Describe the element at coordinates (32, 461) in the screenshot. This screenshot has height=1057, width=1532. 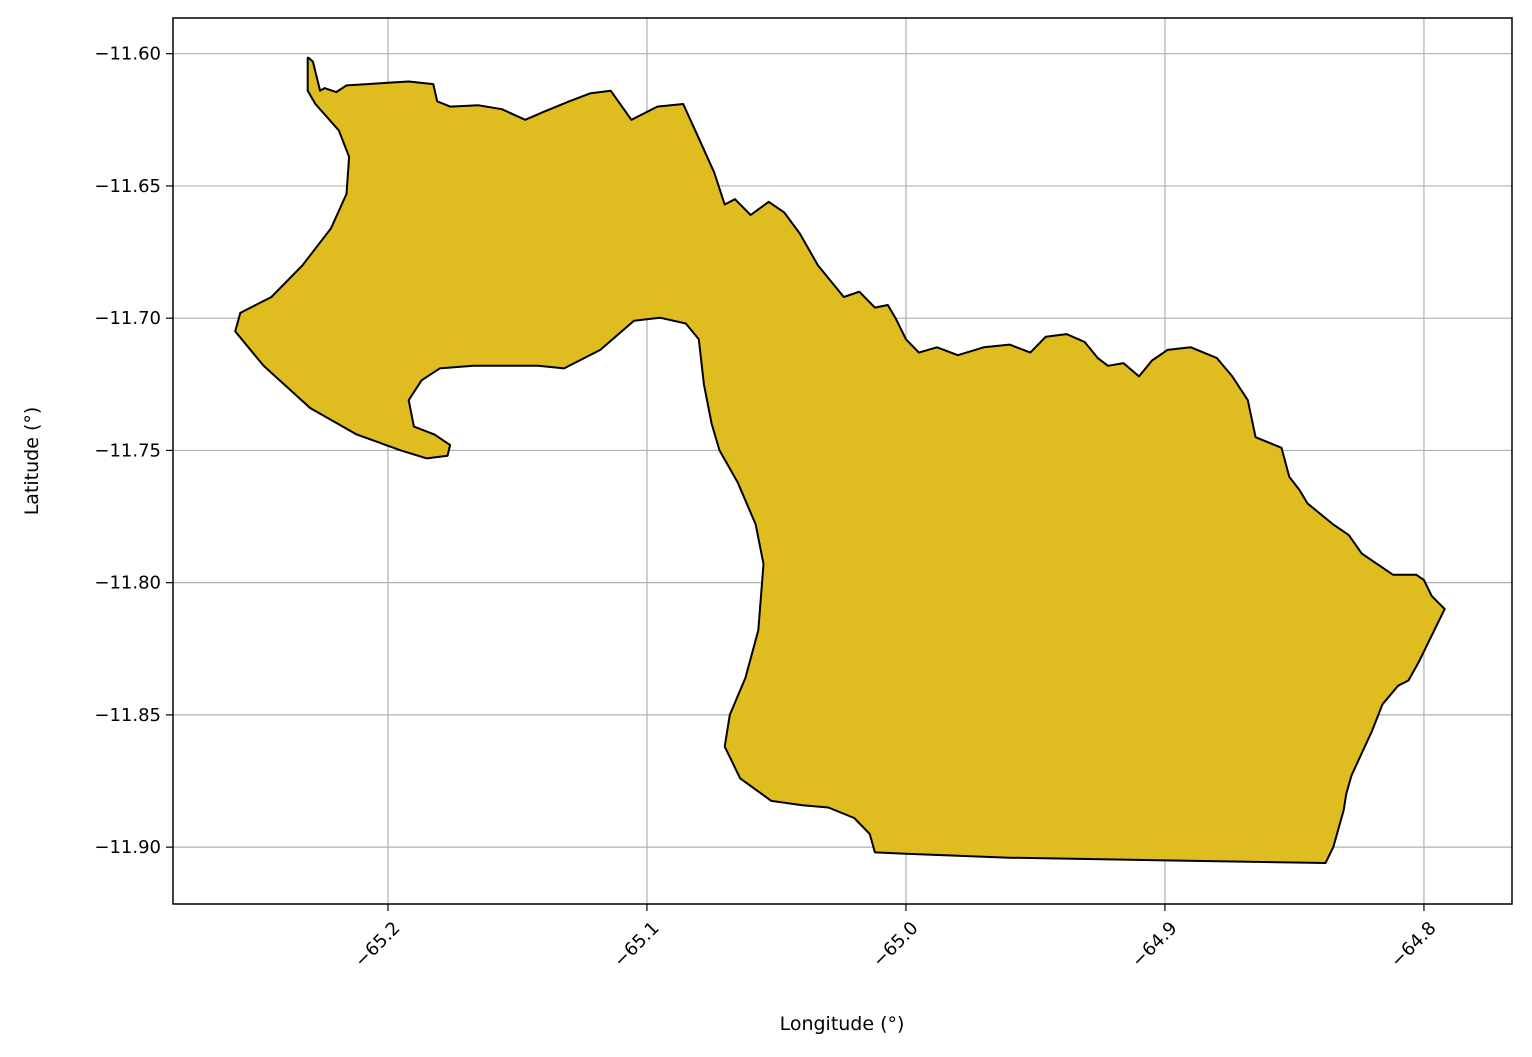
I see `y-axis-label: Latitude (°)` at that location.